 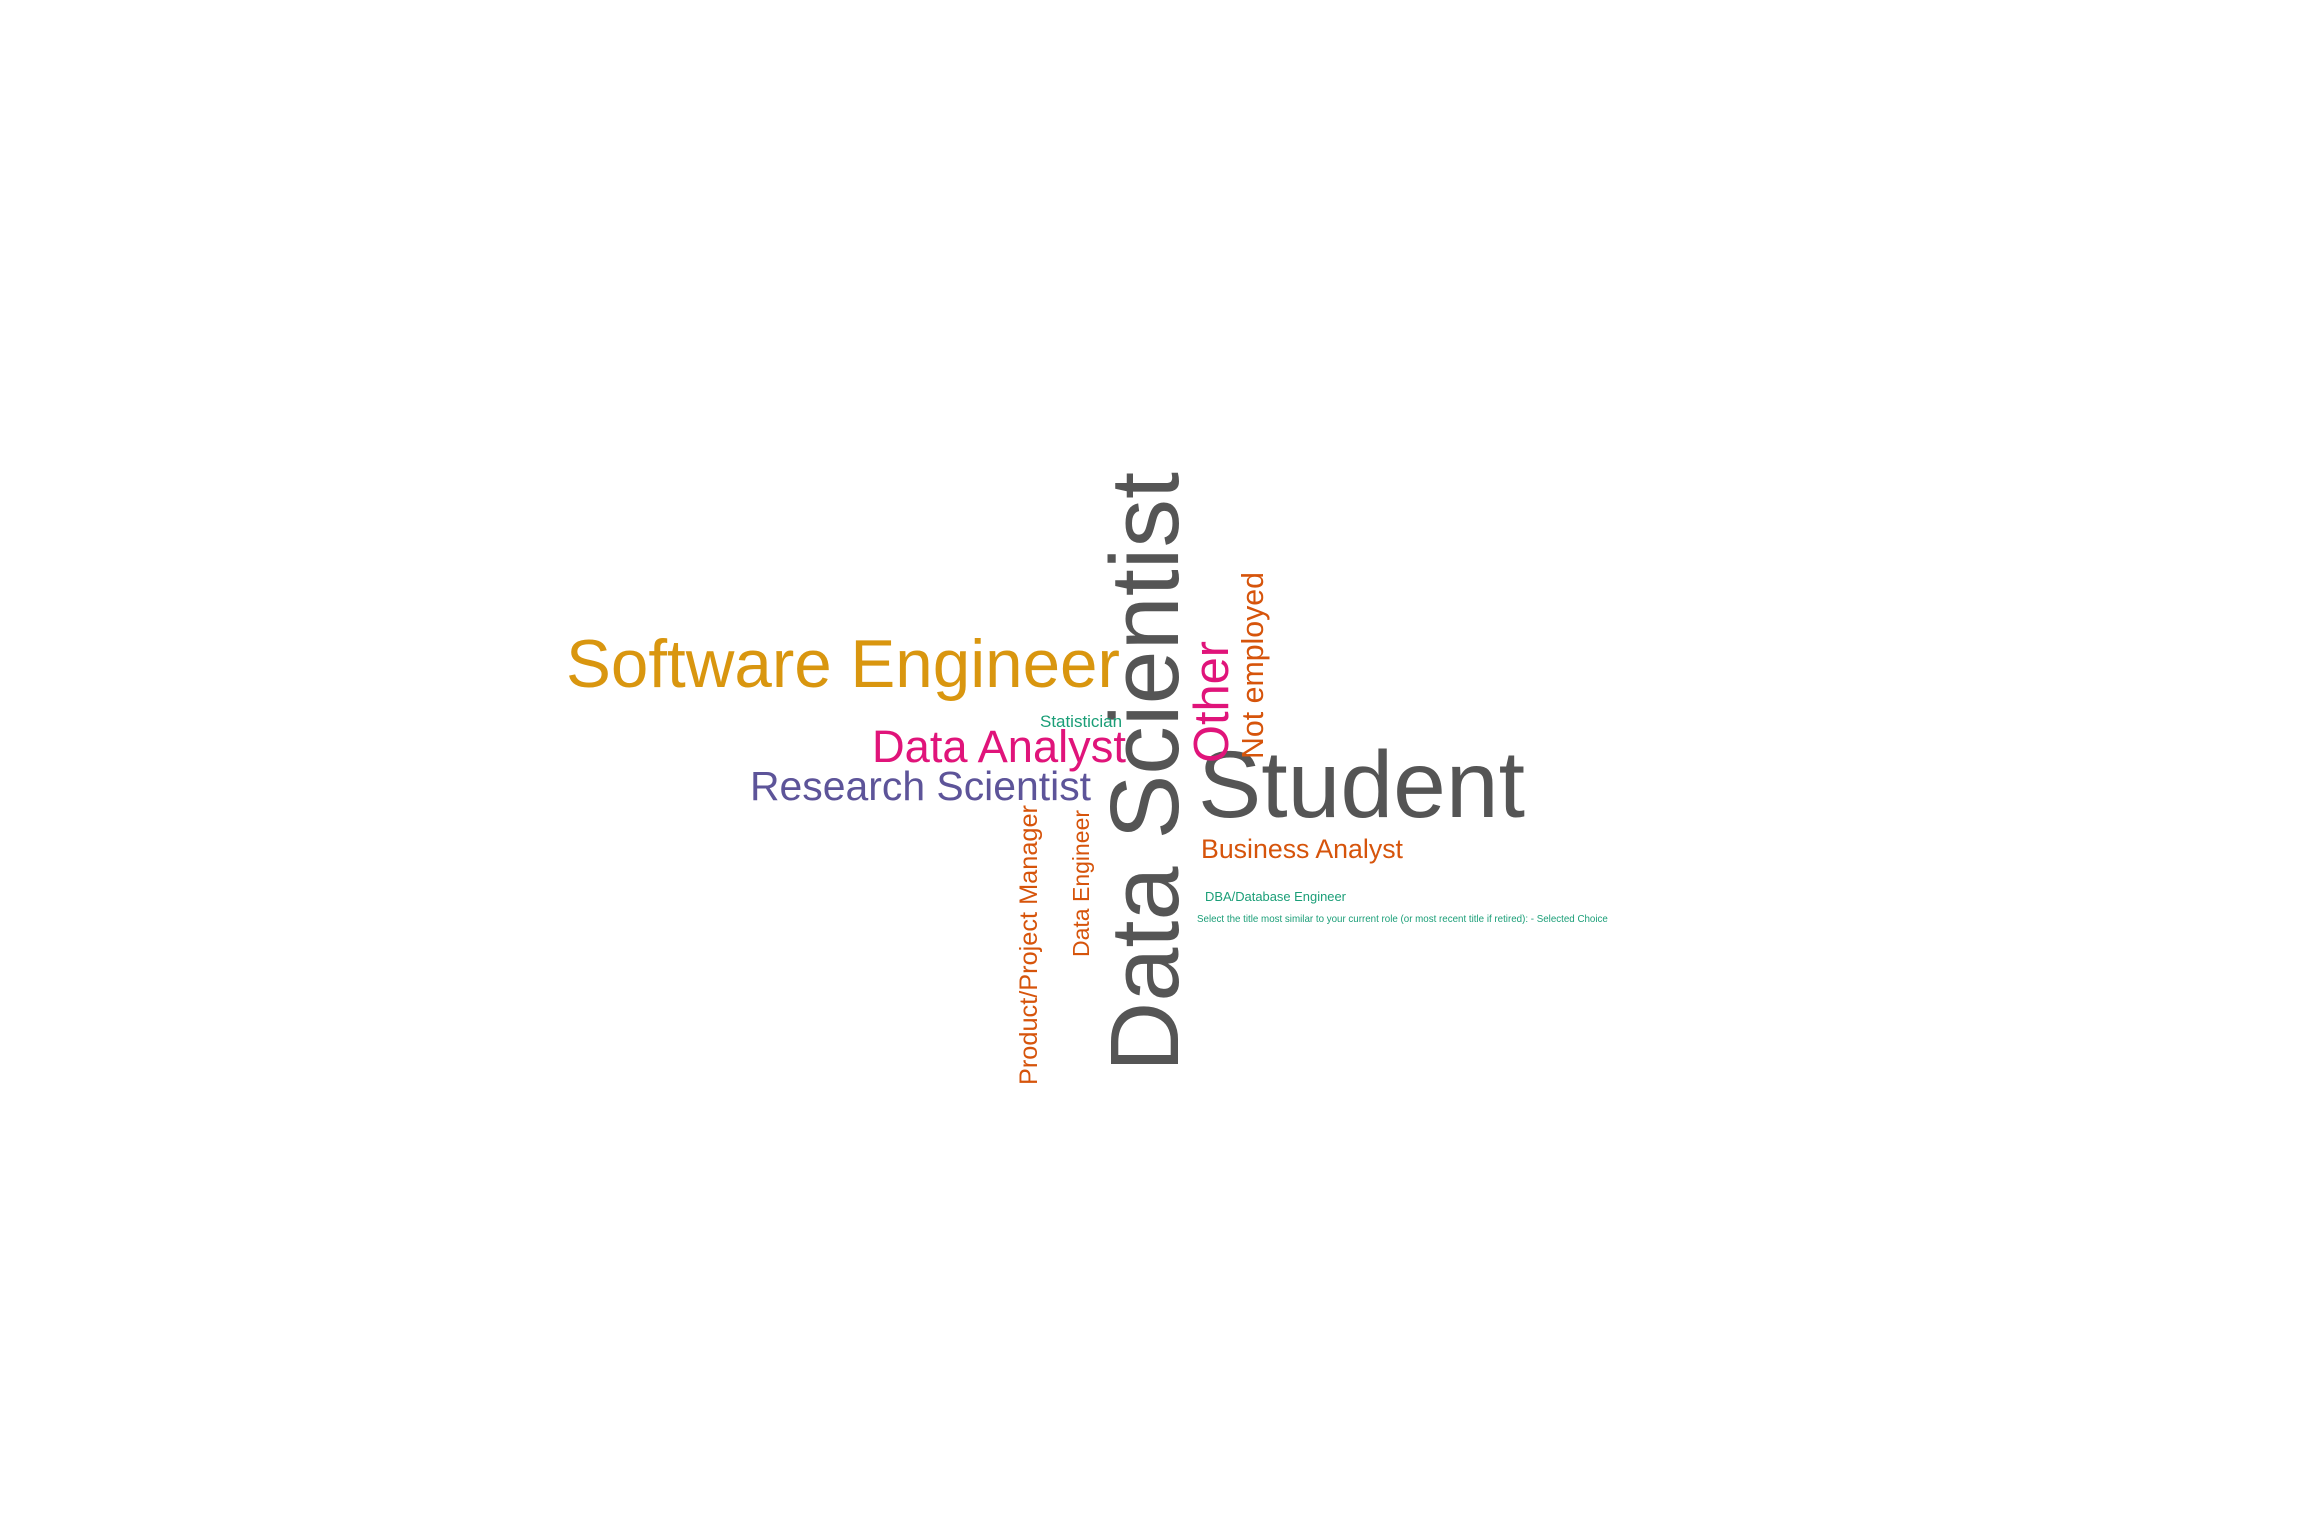 What do you see at coordinates (1362, 785) in the screenshot?
I see `word-student: Student` at bounding box center [1362, 785].